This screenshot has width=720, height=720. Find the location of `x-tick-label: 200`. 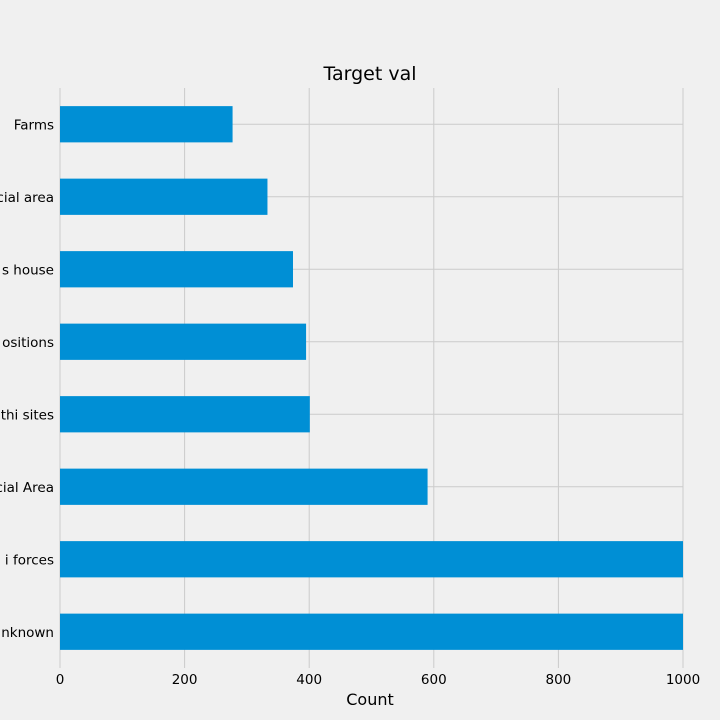

x-tick-label: 200 is located at coordinates (185, 680).